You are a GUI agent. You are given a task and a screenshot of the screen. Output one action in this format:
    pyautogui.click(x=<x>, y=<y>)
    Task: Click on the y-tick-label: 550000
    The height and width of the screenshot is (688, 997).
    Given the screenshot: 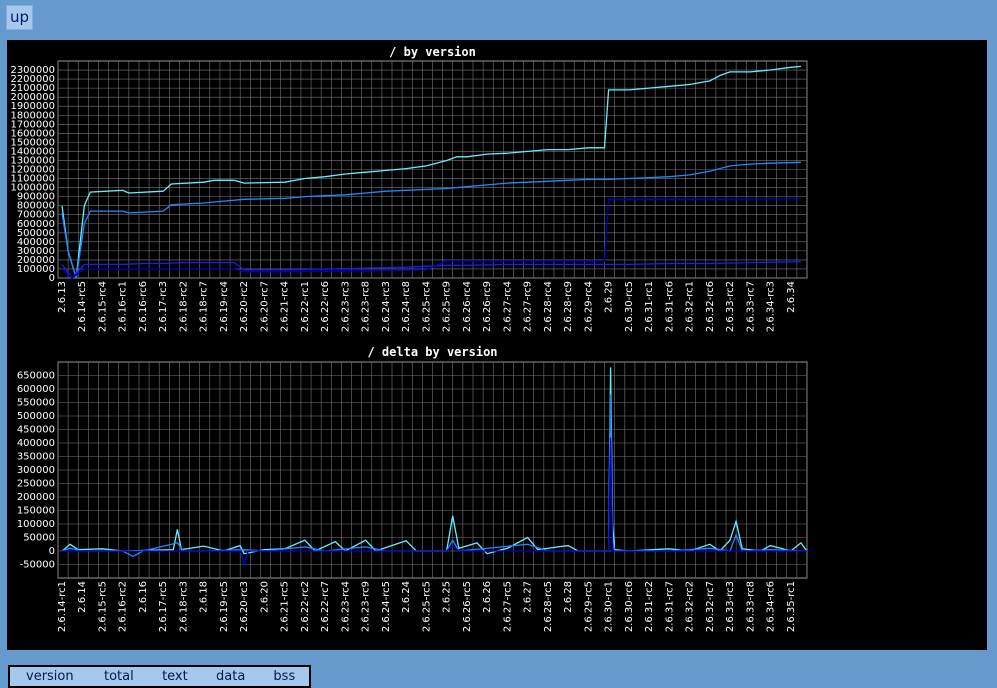 What is the action you would take?
    pyautogui.click(x=36, y=403)
    